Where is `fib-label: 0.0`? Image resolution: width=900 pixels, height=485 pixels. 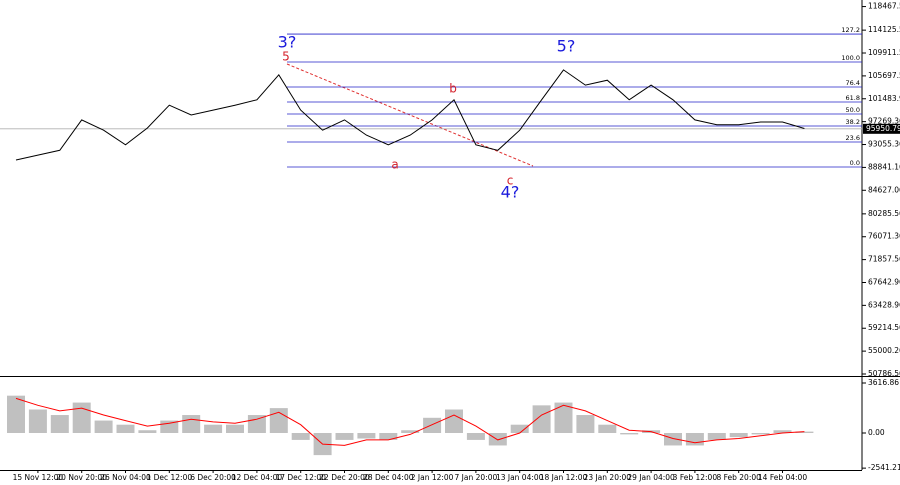
fib-label: 0.0 is located at coordinates (855, 163).